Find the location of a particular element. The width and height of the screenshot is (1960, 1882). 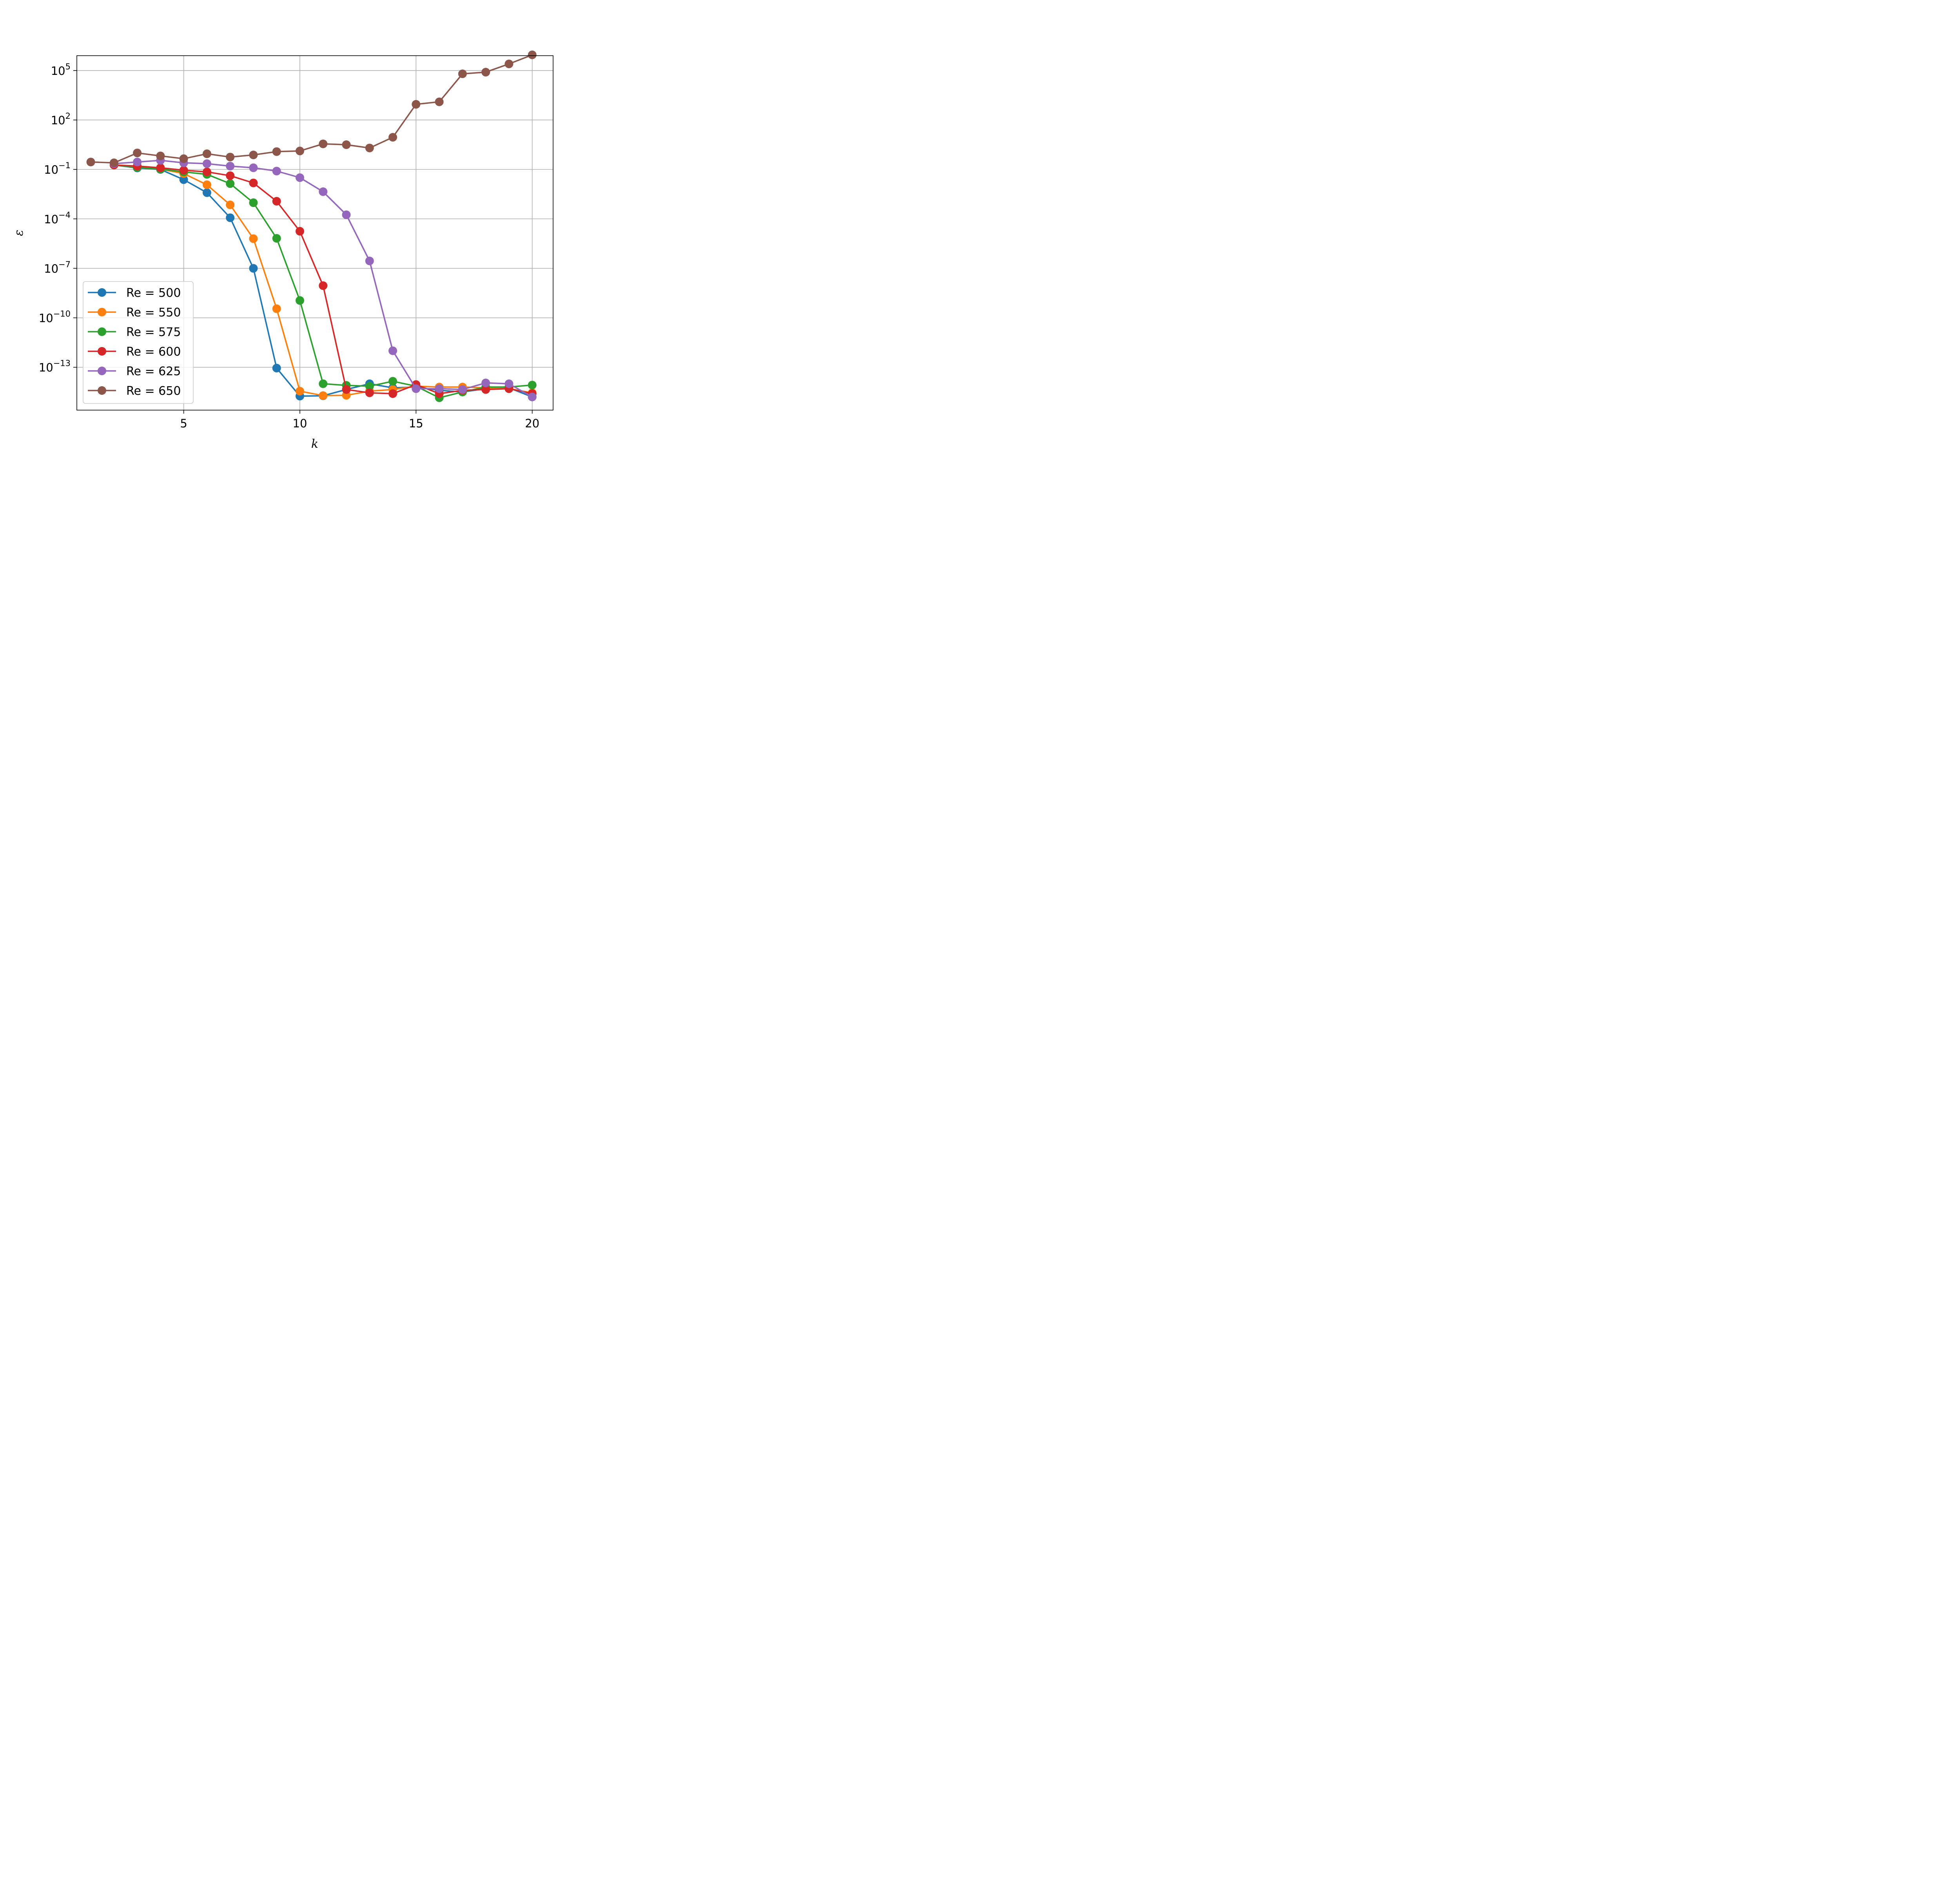

x-tick-label: 20 is located at coordinates (532, 423).